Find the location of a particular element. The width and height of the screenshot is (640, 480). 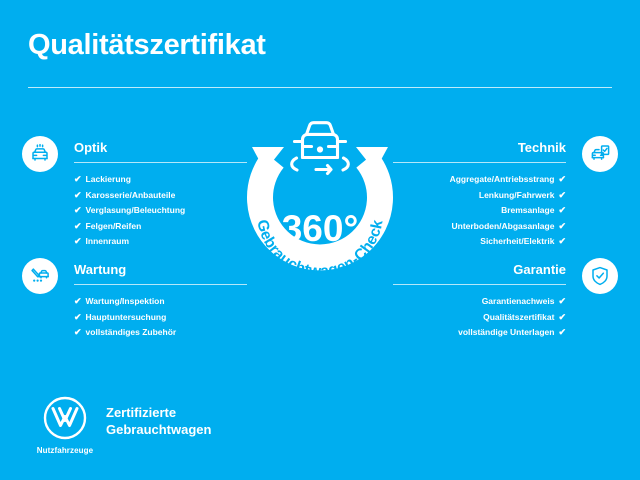

vw-roundel-logo: Nutzfahrzeuge is located at coordinates (65, 425).